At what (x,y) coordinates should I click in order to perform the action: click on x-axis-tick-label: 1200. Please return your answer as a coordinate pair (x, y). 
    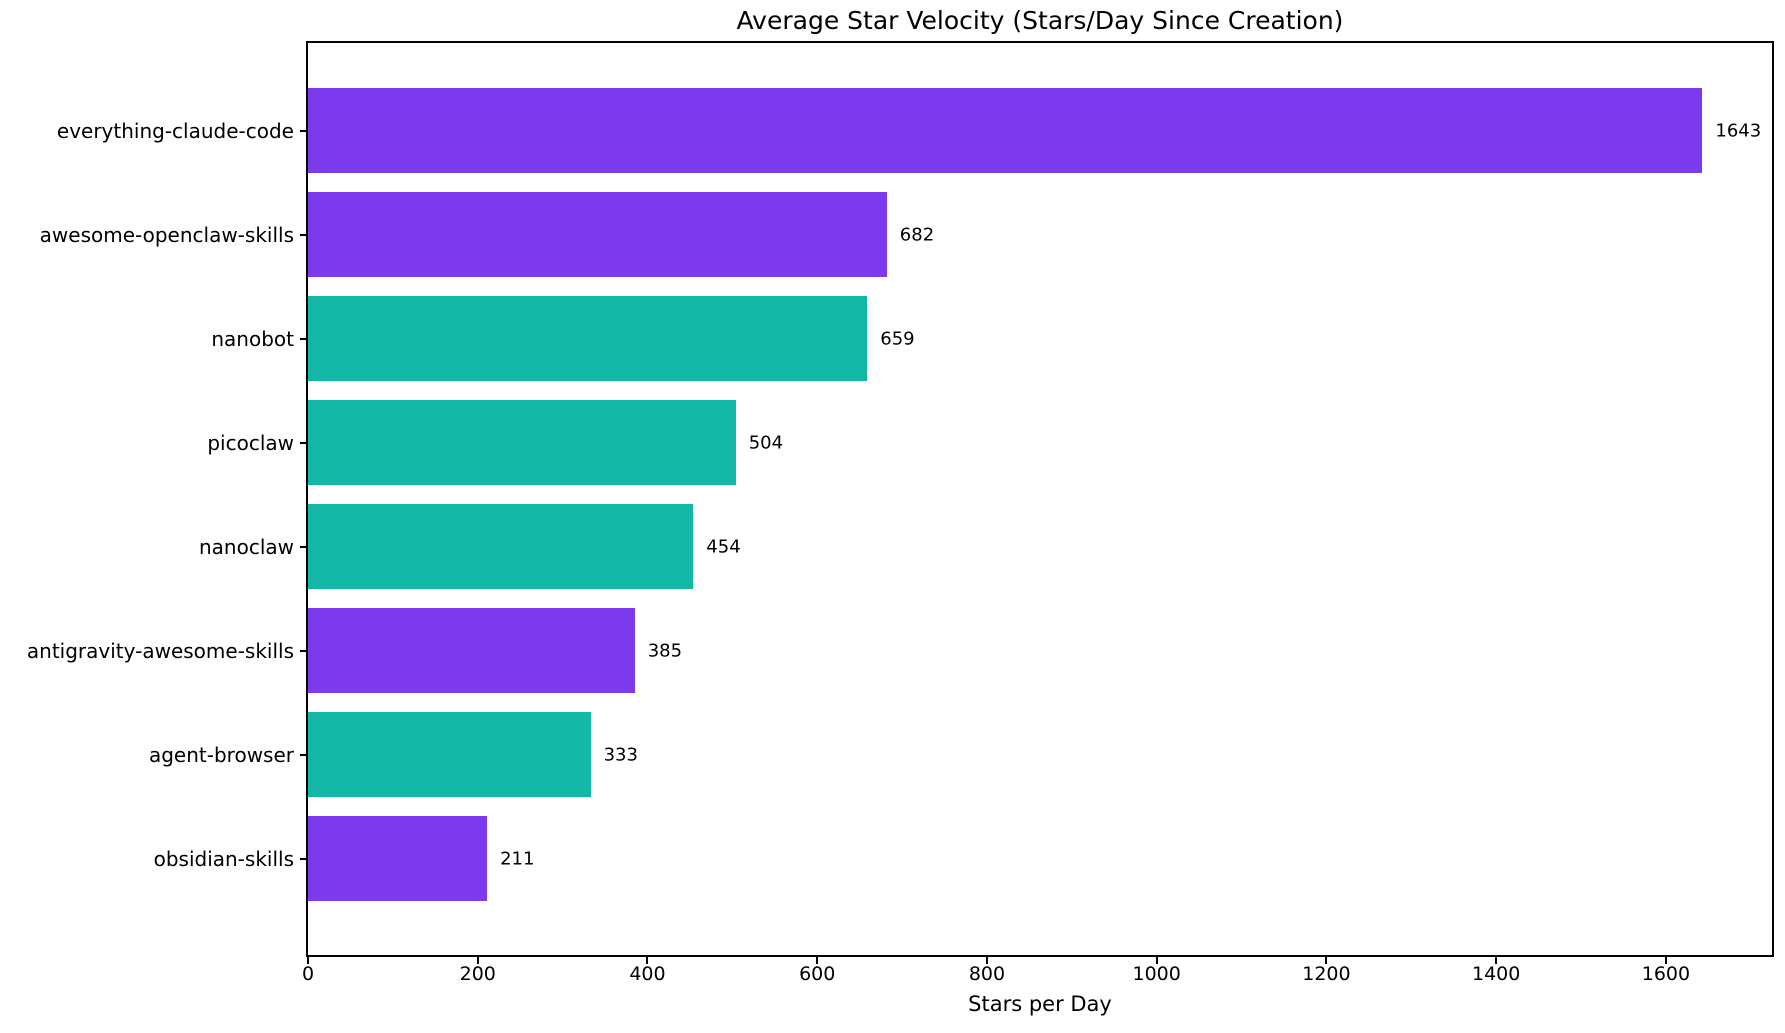
    Looking at the image, I should click on (1326, 974).